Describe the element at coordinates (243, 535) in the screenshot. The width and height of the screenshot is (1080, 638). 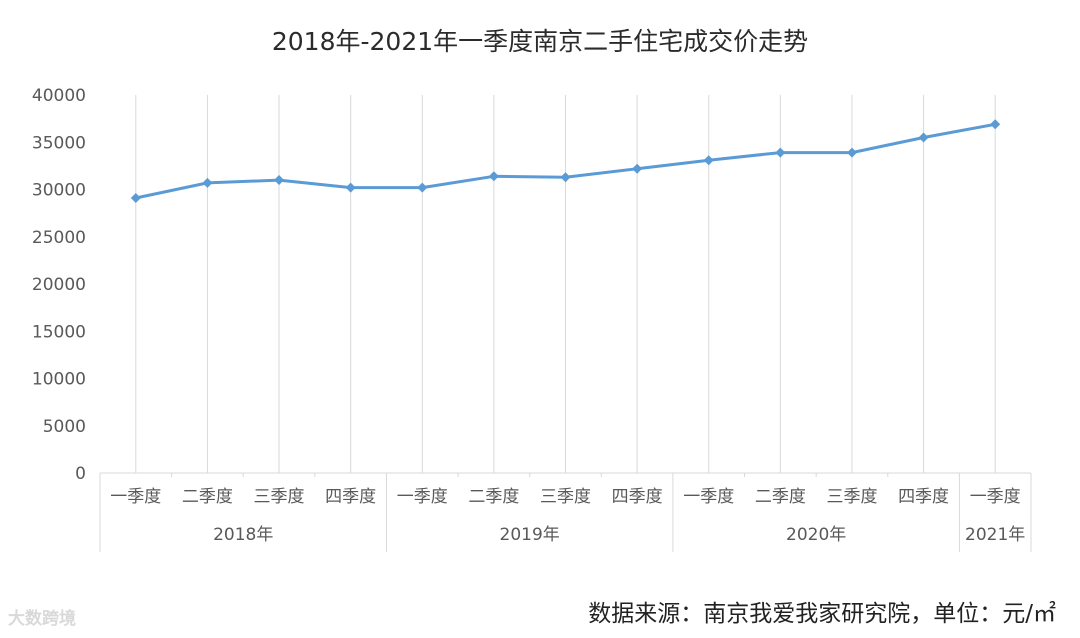
I see `year-label: 2018年` at that location.